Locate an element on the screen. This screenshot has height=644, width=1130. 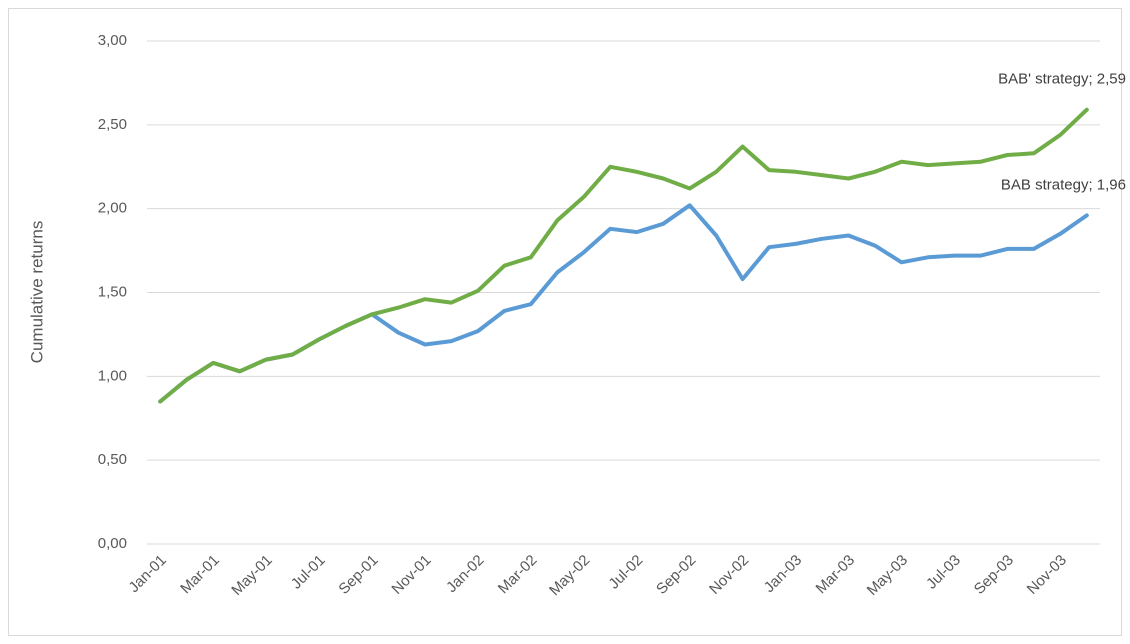
y-axis-title: Cumulative returns is located at coordinates (36, 292).